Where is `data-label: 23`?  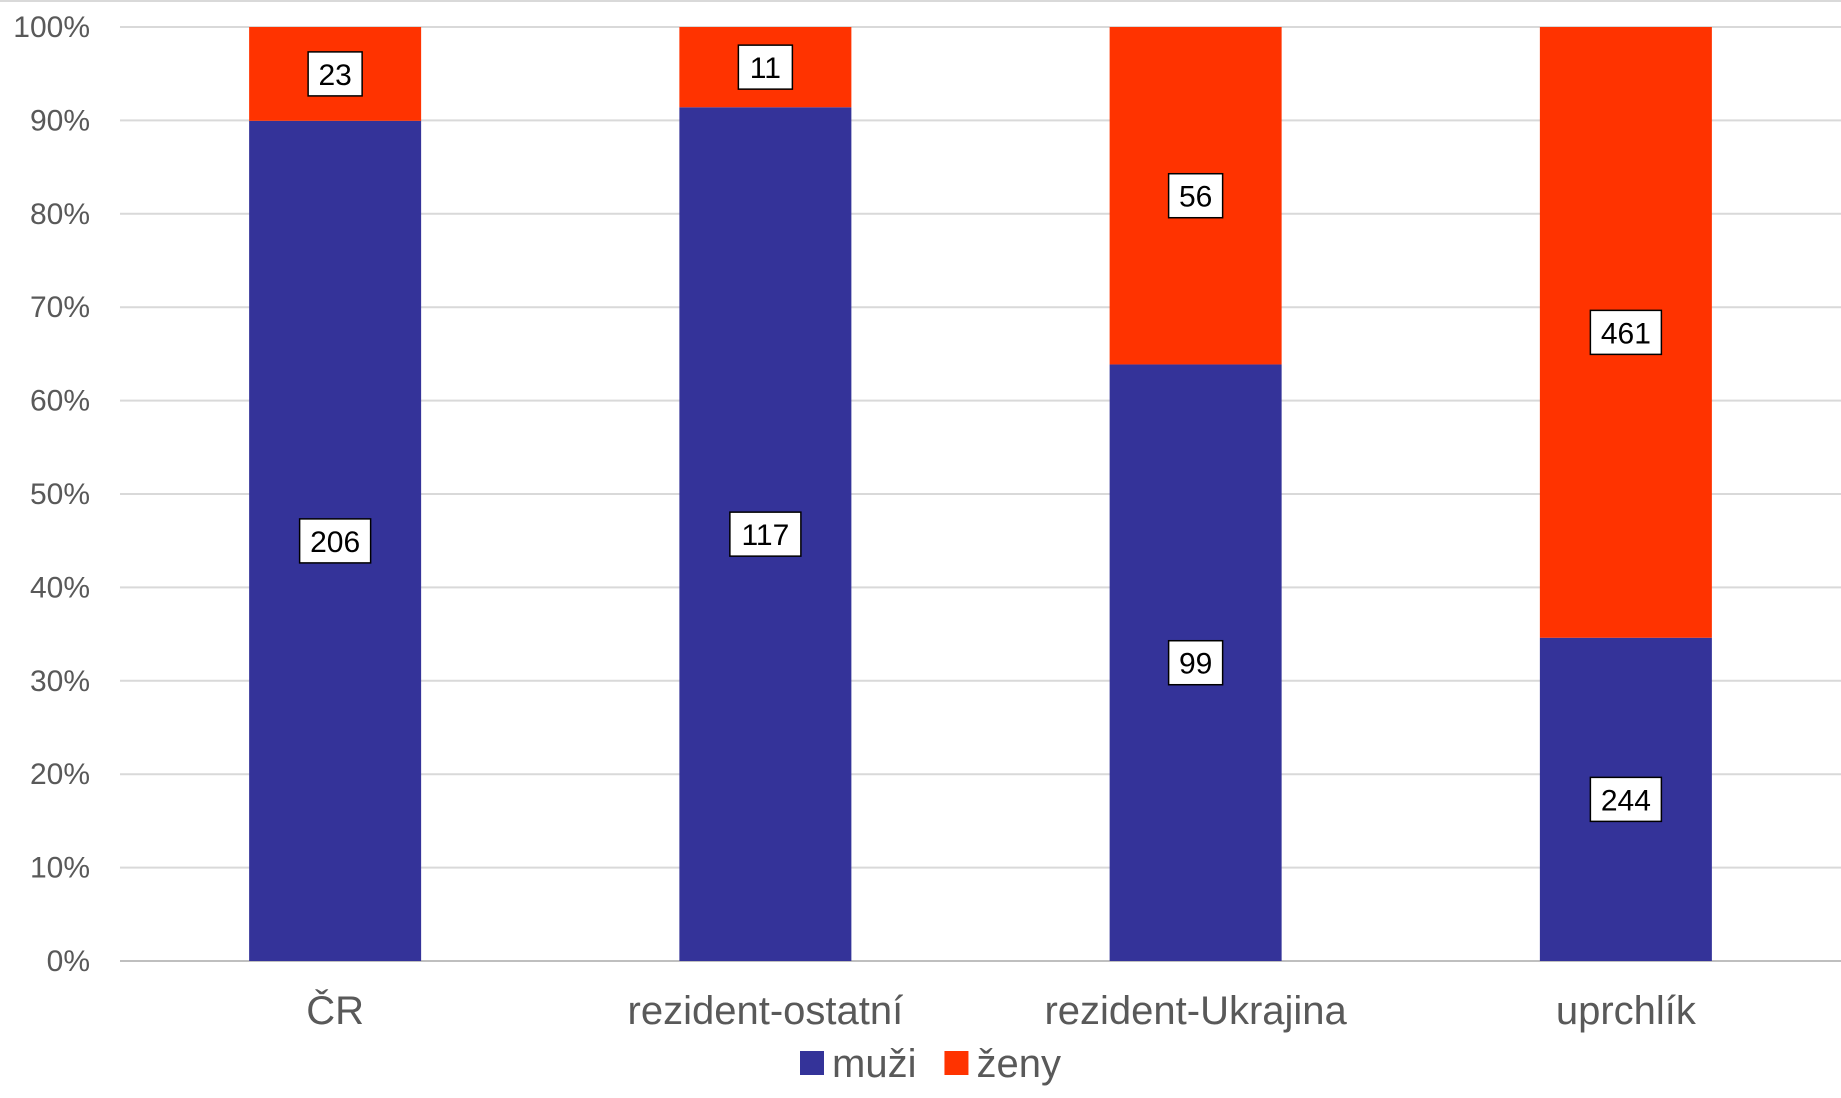 data-label: 23 is located at coordinates (334, 75).